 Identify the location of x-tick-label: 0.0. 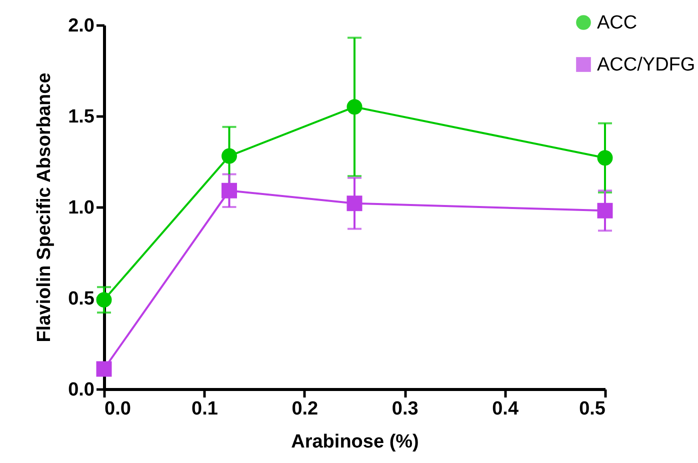
(117, 409).